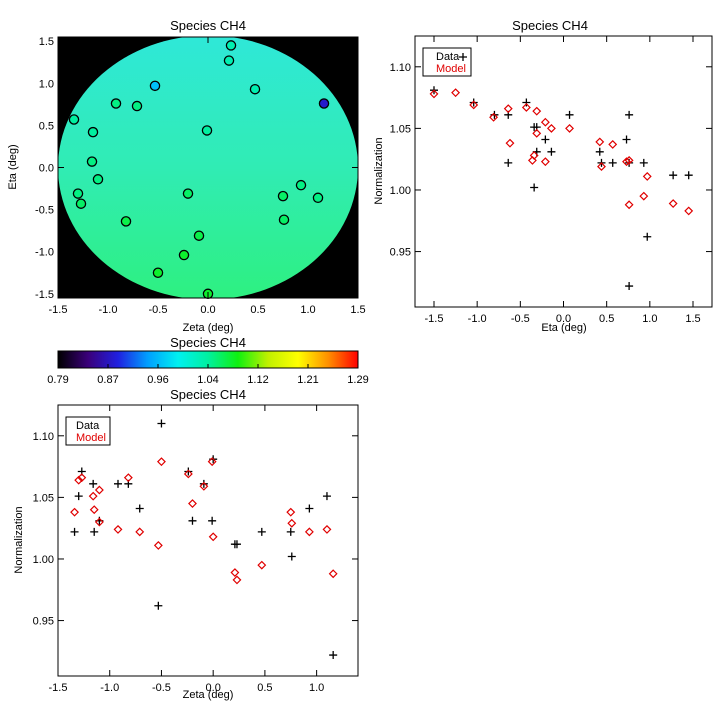 The image size is (720, 725). I want to click on eta-title: Species CH4, so click(550, 25).